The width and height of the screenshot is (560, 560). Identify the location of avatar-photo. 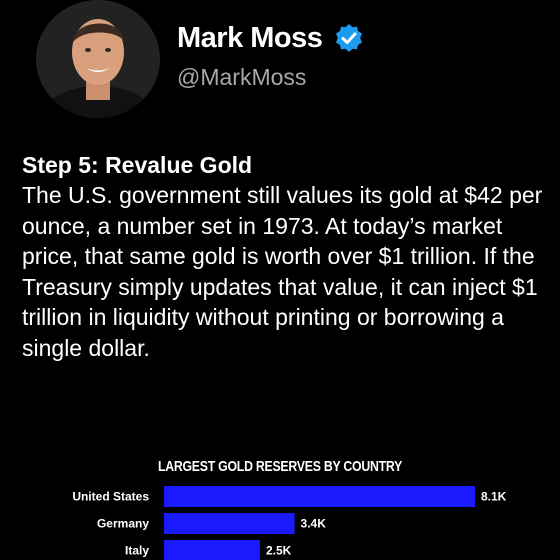
(98, 59).